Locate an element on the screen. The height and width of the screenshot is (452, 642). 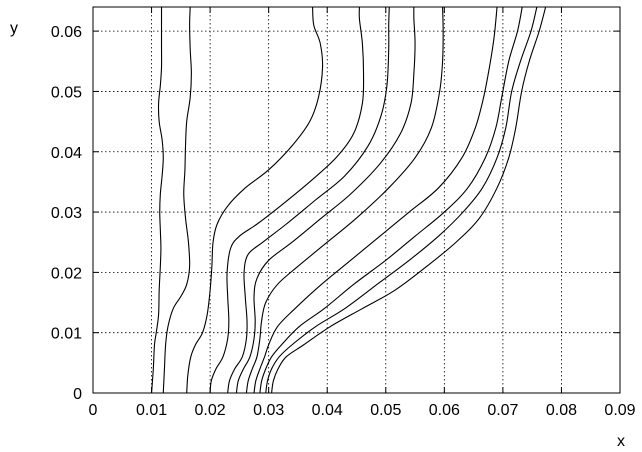
x-tick-label: 0.08 is located at coordinates (561, 410).